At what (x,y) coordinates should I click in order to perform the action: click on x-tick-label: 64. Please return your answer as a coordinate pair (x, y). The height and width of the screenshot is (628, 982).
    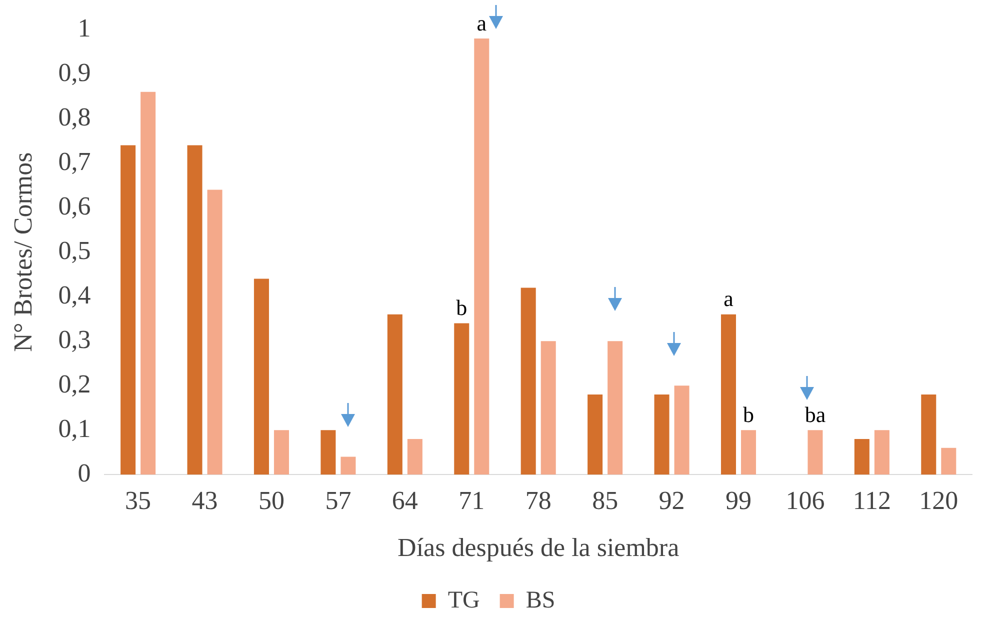
    Looking at the image, I should click on (405, 501).